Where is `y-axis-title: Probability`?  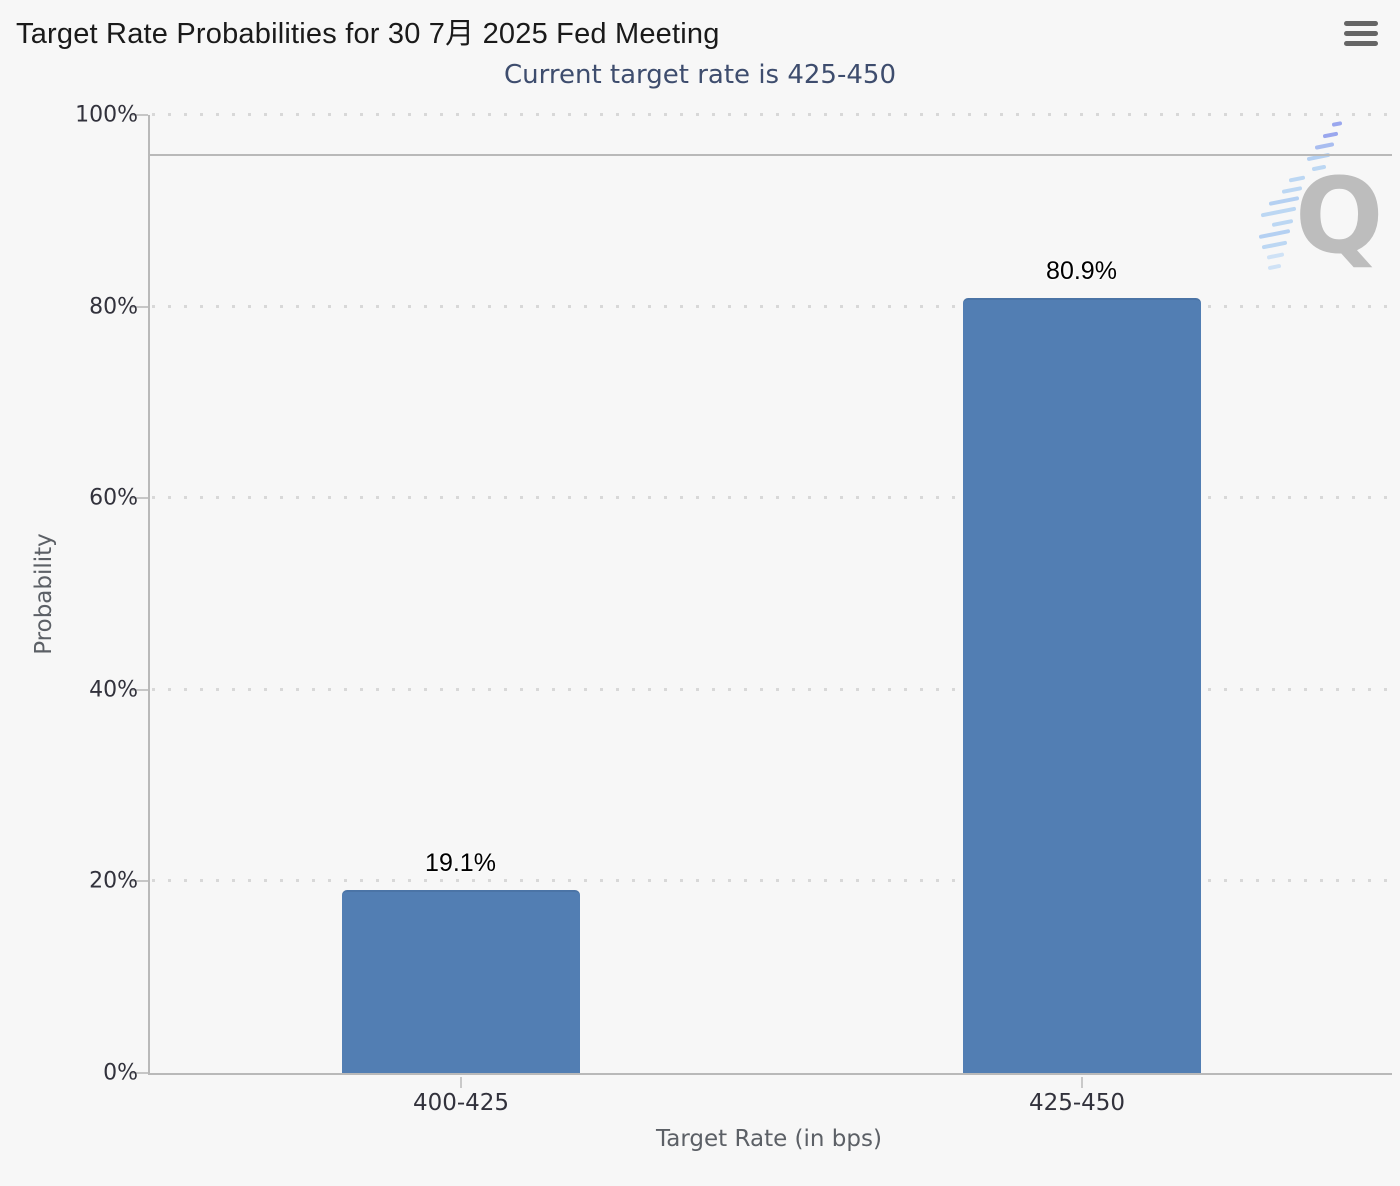
y-axis-title: Probability is located at coordinates (44, 594).